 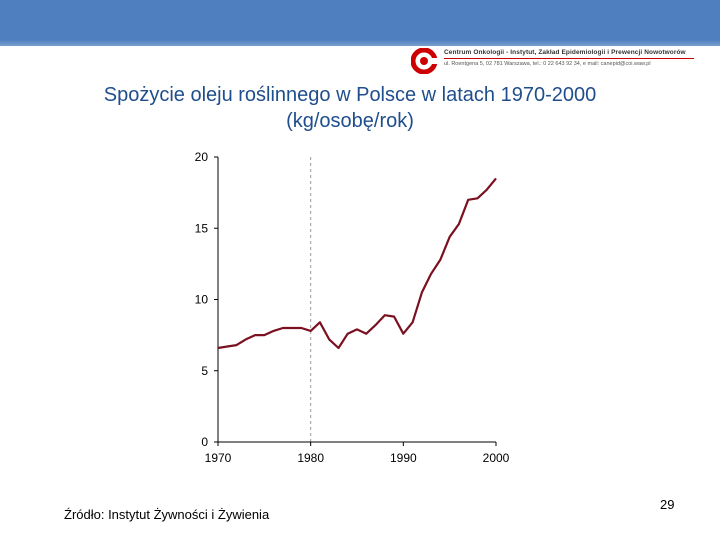 I want to click on y-axis-ticks: 0 5 10 15 20, so click(x=206, y=299).